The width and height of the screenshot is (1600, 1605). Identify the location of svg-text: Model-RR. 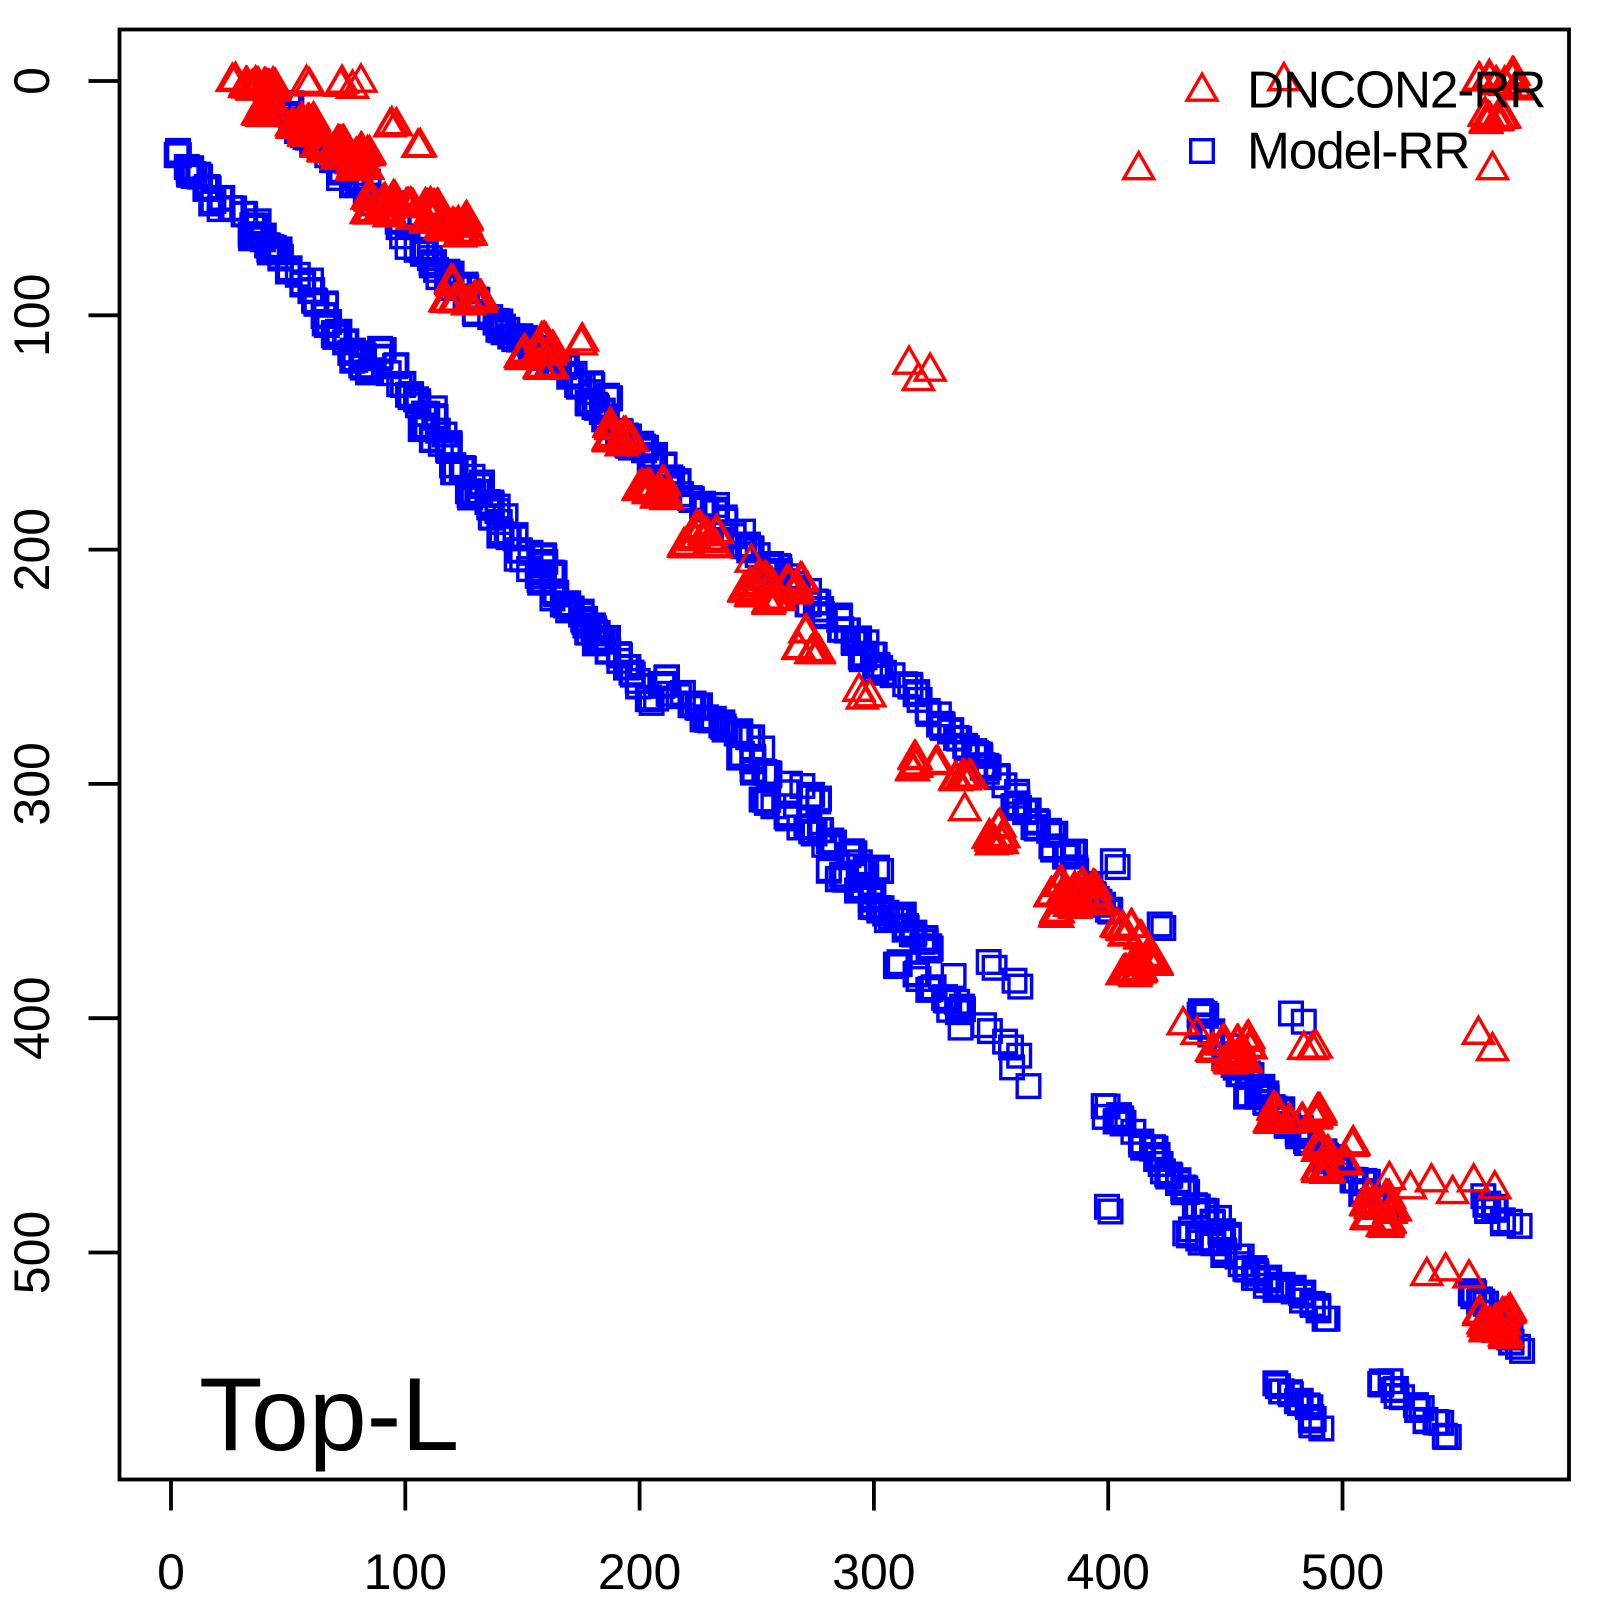
(1358, 151).